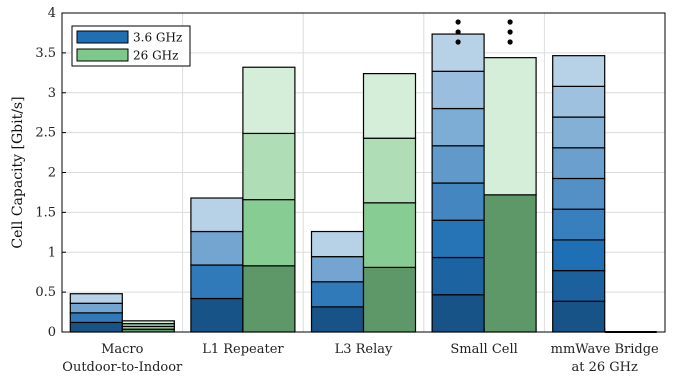  I want to click on y-axis-ticks: 0 0.5 1 1.5 2 2.5 3 3.5 4, so click(50, 173).